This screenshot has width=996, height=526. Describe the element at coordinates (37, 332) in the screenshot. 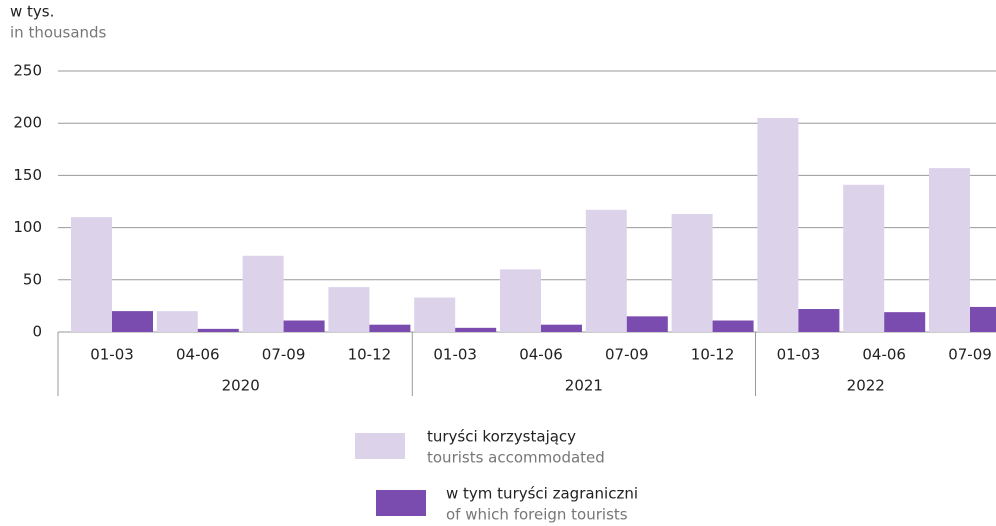

I see `y-tick-label: 0` at that location.